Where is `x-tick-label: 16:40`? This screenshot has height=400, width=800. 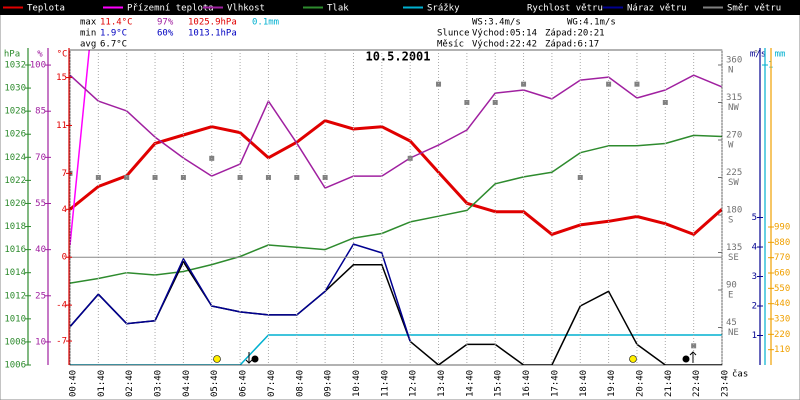
x-tick-label: 16:40 is located at coordinates (527, 383).